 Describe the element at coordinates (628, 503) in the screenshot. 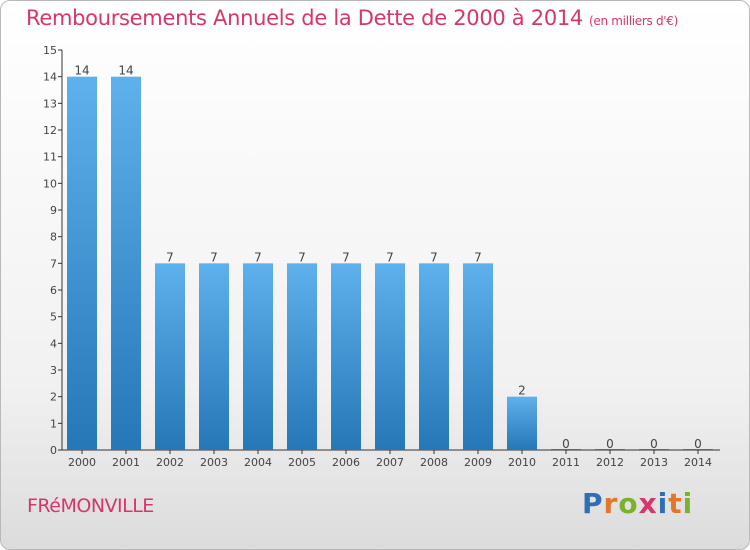

I see `logo-letter: o` at that location.